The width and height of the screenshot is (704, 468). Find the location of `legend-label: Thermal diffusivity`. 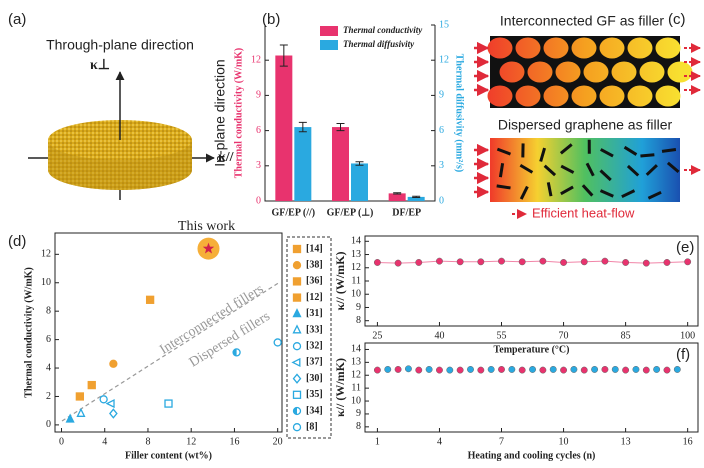

legend-label: Thermal diffusivity is located at coordinates (379, 44).